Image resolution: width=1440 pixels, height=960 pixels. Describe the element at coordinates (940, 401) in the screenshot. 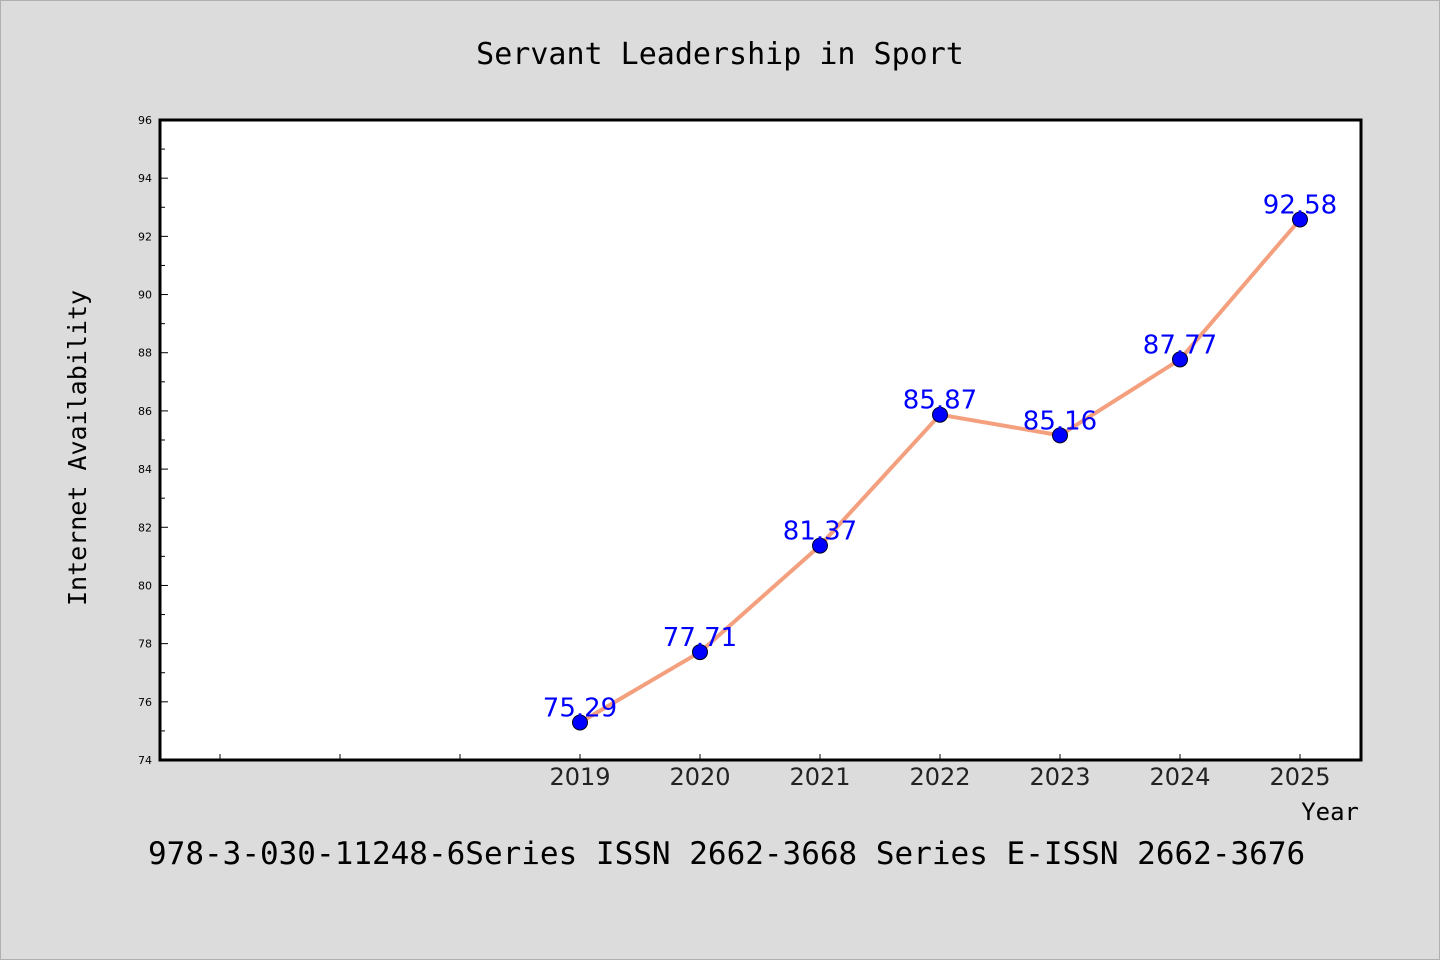

I see `data-label: 85.87` at that location.